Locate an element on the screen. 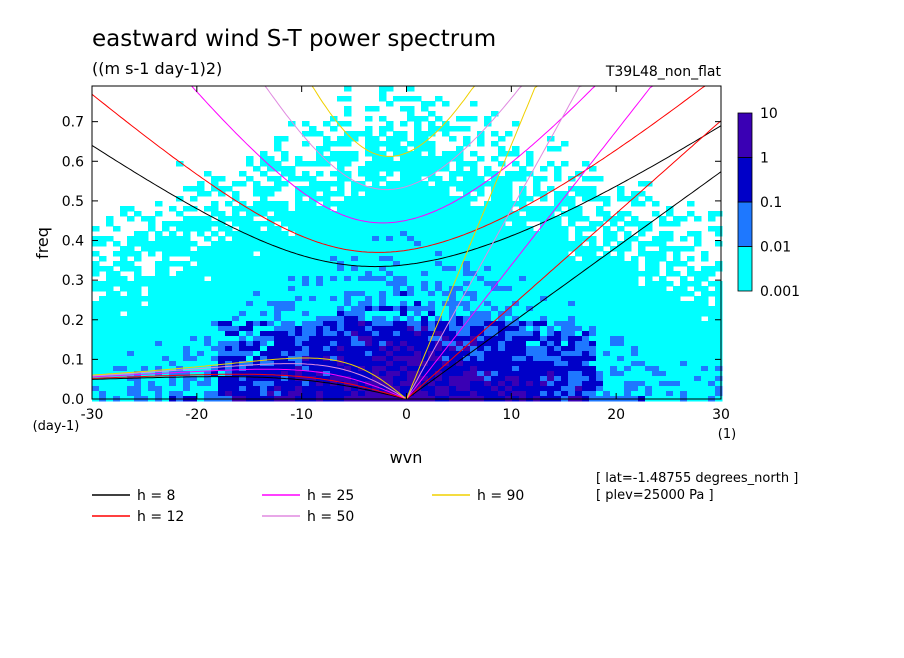  colorbar-label: 0.01 is located at coordinates (775, 248).